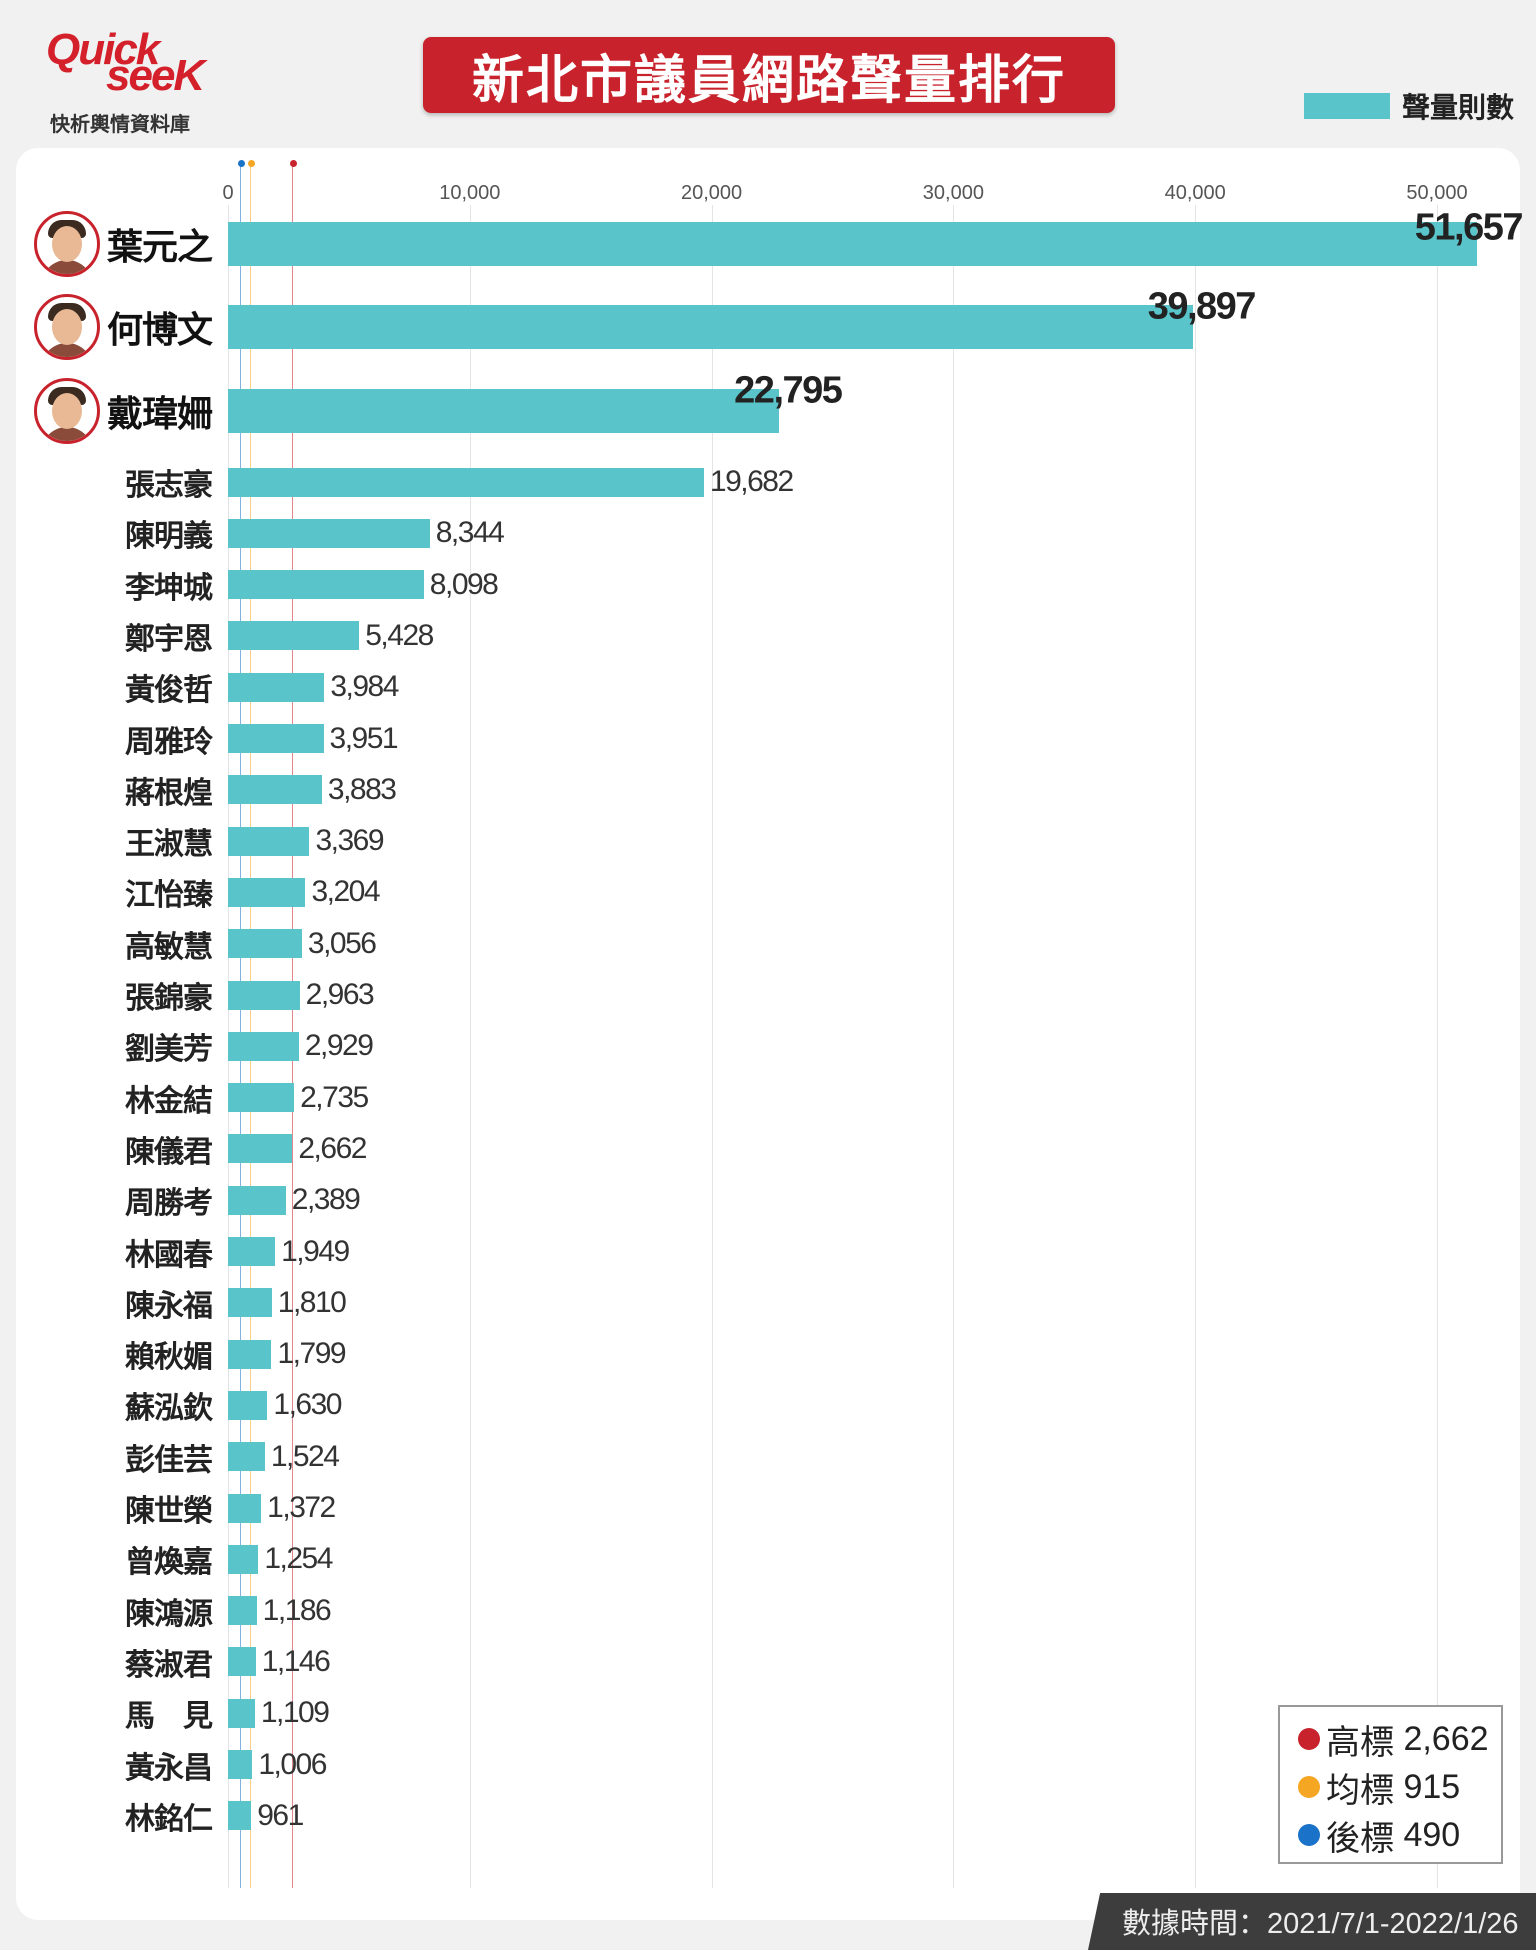  I want to click on value-label: 19,682, so click(751, 481).